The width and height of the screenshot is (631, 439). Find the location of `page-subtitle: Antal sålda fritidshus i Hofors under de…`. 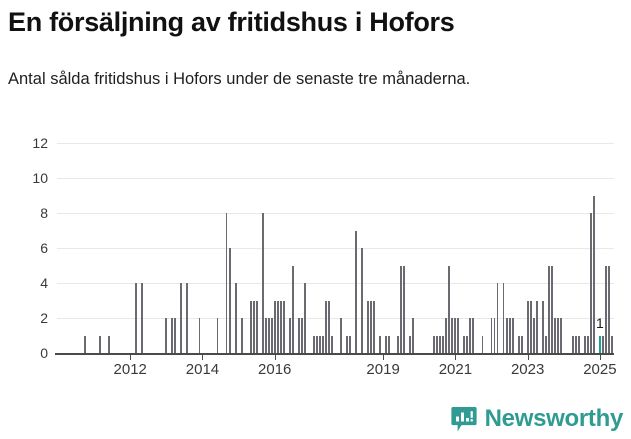

page-subtitle: Antal sålda fritidshus i Hofors under de… is located at coordinates (239, 79).